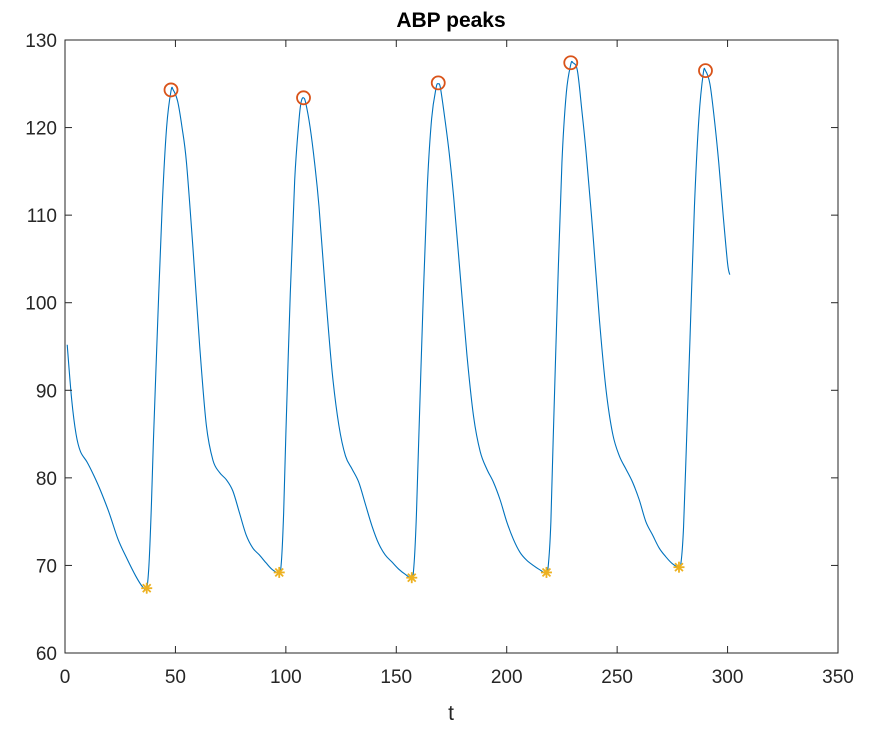  Describe the element at coordinates (65, 677) in the screenshot. I see `x-tick-label: 0` at that location.